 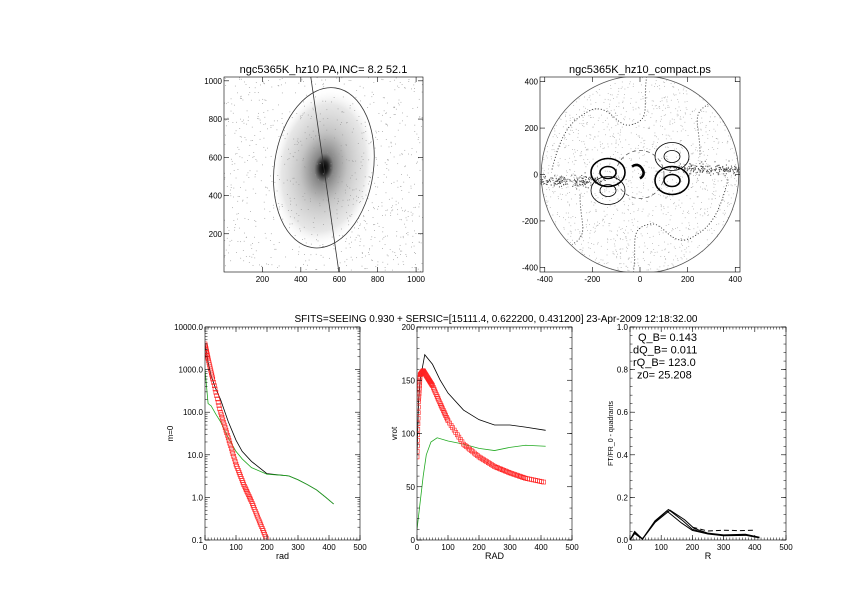 I want to click on panel-title: ngc5365K_hz10 PA,INC= 8.2 52.1, so click(x=324, y=70).